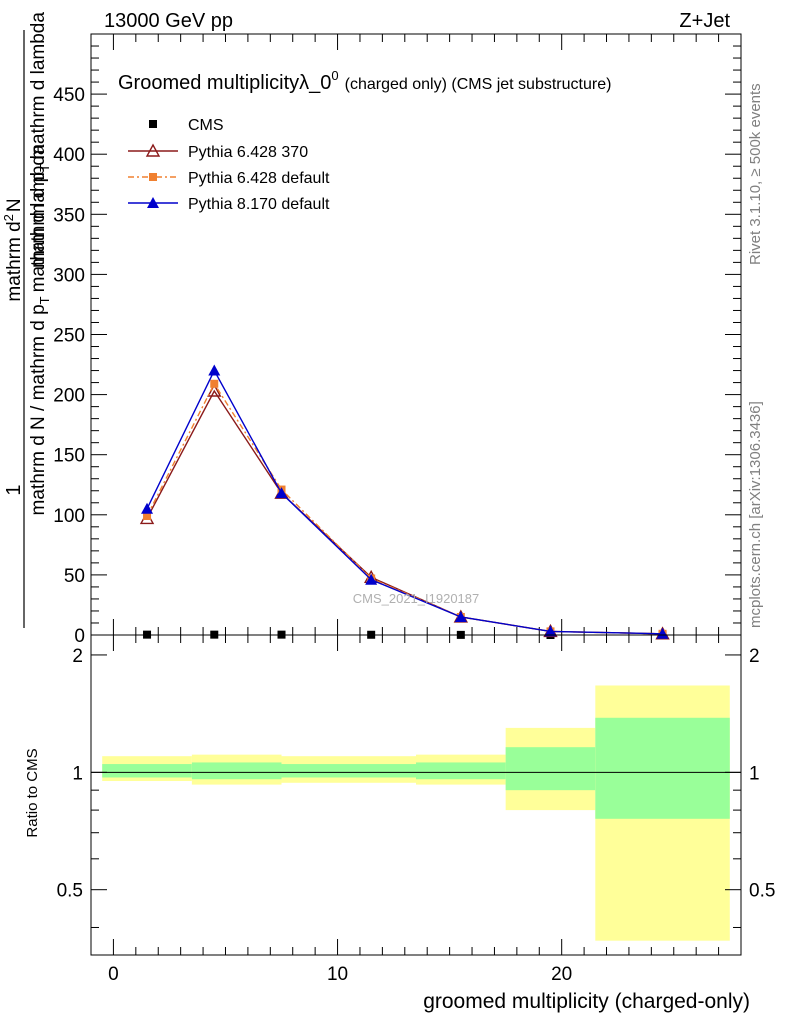 Image resolution: width=786 pixels, height=1024 pixels. I want to click on legend-label: Pythia 6.428 default, so click(259, 178).